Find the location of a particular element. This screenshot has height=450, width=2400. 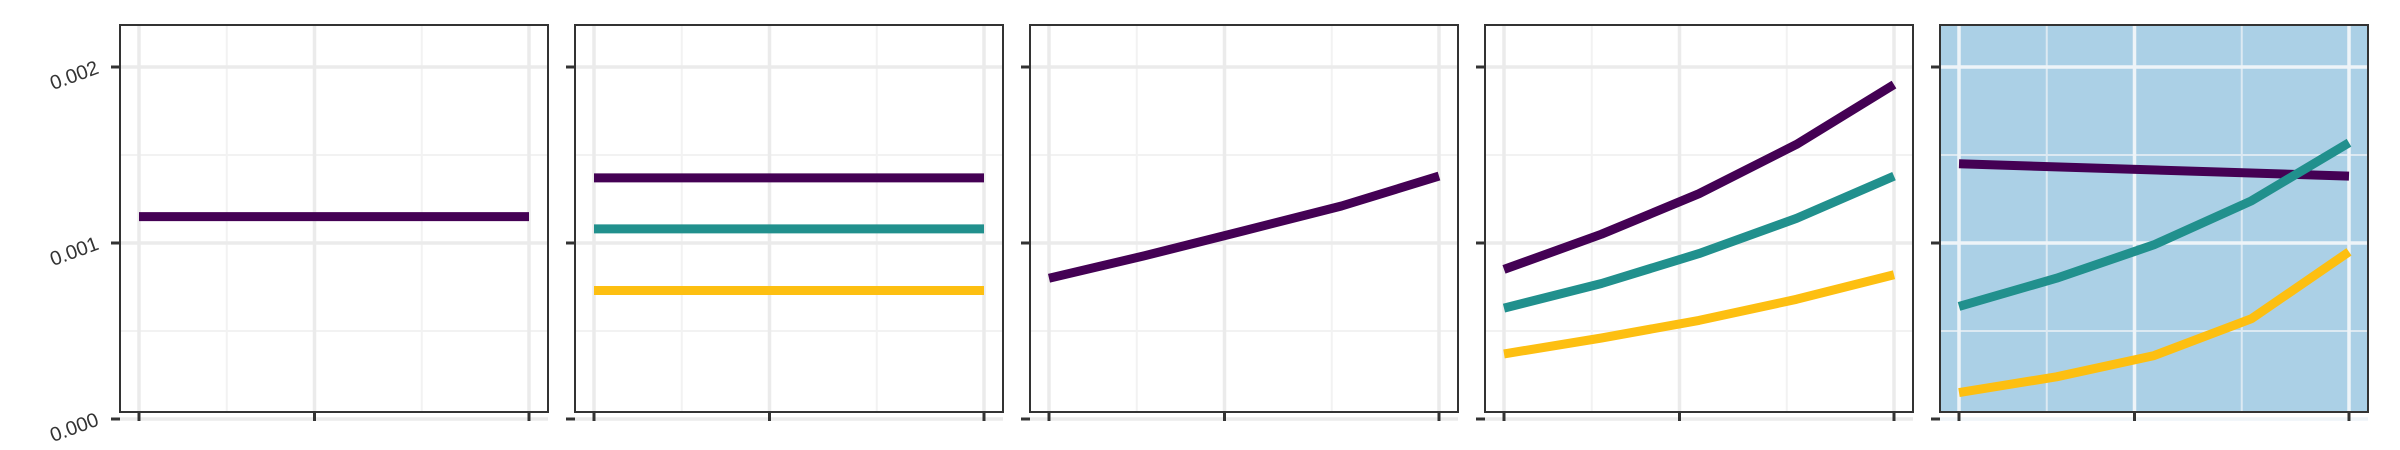

y-tick-label: 0.002 is located at coordinates (74, 76).